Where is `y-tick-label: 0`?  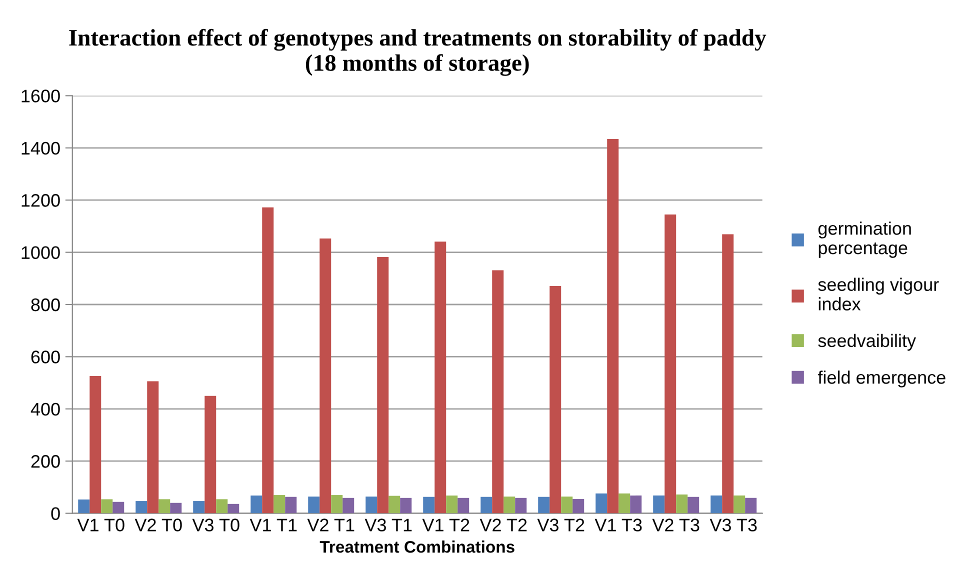 y-tick-label: 0 is located at coordinates (55, 513).